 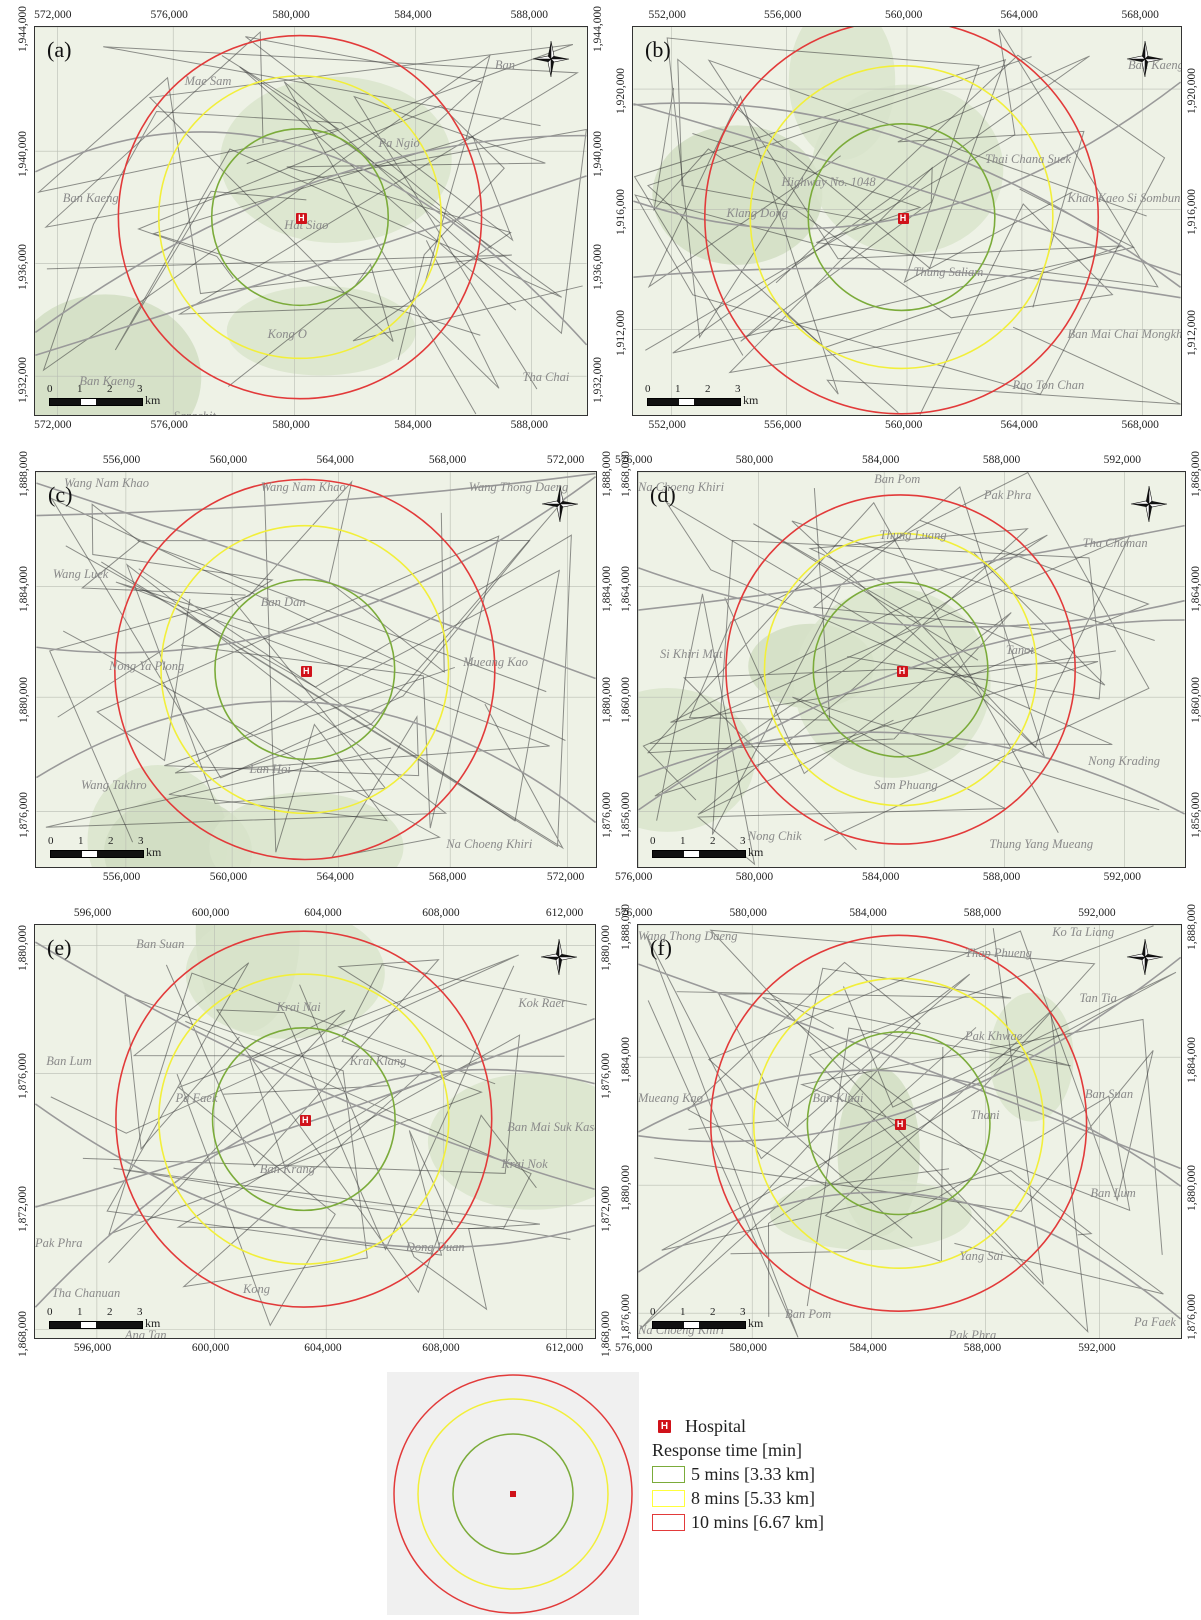 I want to click on place-label: Hat Siao, so click(x=306, y=225).